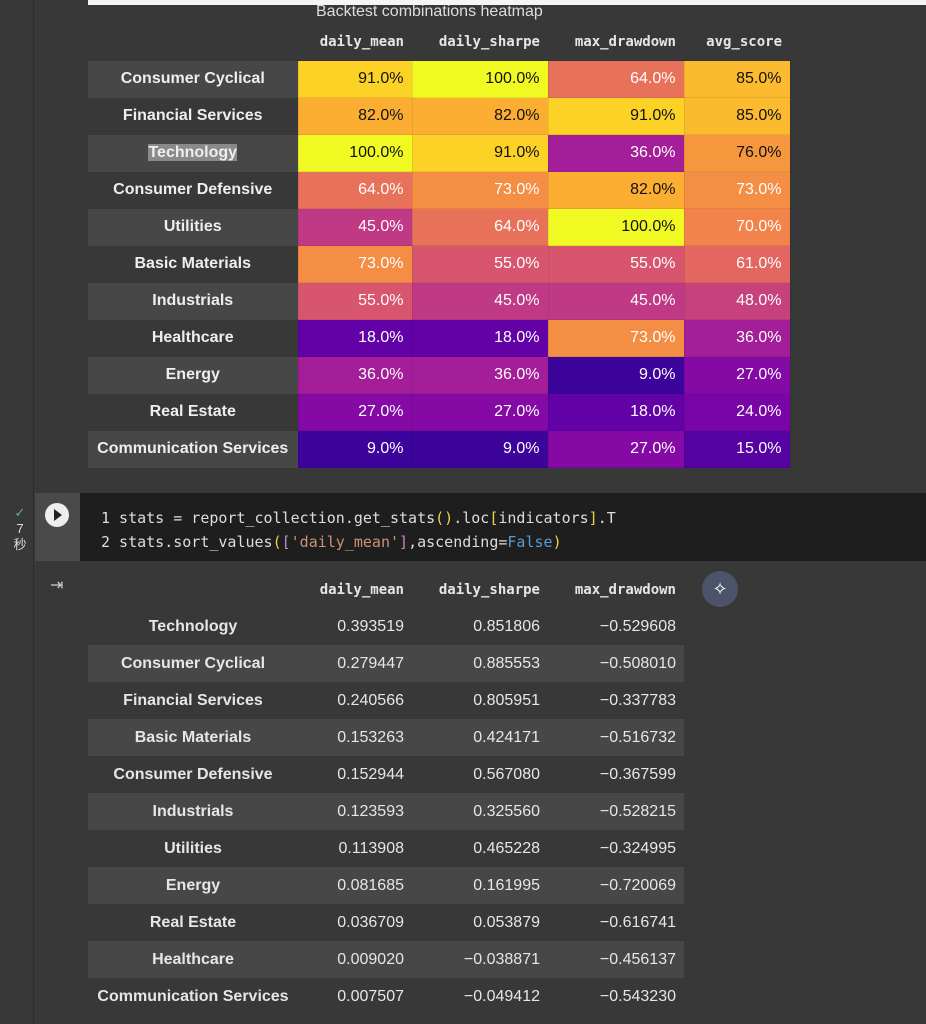 This screenshot has width=926, height=1024. Describe the element at coordinates (506, 922) in the screenshot. I see `stat-cell: 0.053879` at that location.